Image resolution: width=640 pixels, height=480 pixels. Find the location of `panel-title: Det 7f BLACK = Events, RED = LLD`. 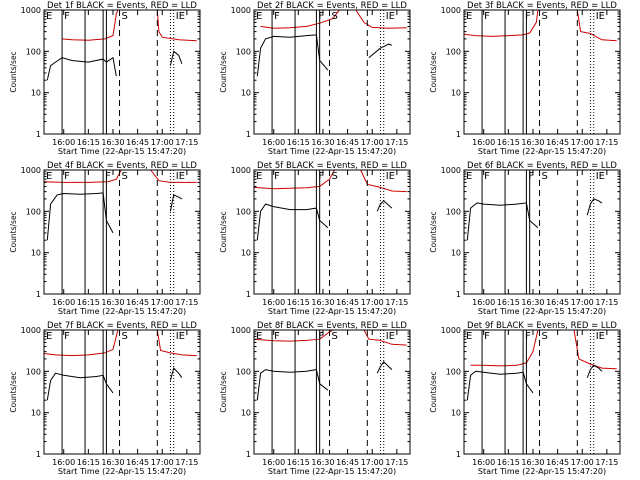

panel-title: Det 7f BLACK = Events, RED = LLD is located at coordinates (122, 326).